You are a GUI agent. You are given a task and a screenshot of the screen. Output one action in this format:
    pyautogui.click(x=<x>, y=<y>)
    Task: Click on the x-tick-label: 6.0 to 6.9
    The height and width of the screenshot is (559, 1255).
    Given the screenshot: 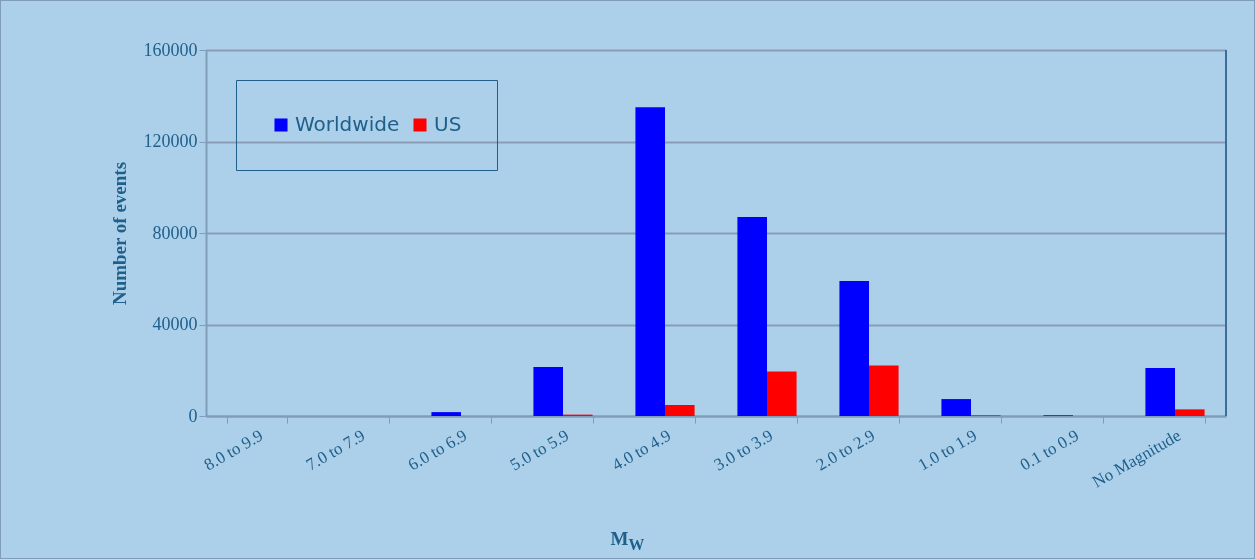 What is the action you would take?
    pyautogui.click(x=437, y=450)
    